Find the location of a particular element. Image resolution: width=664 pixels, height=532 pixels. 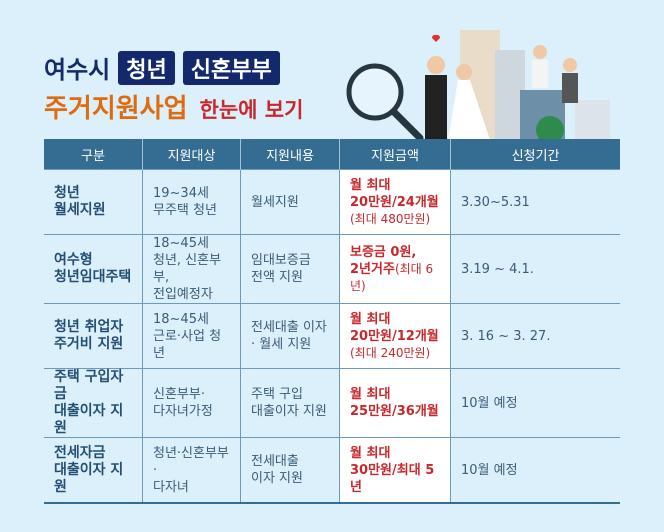

header-period: 신청기간 is located at coordinates (535, 154).